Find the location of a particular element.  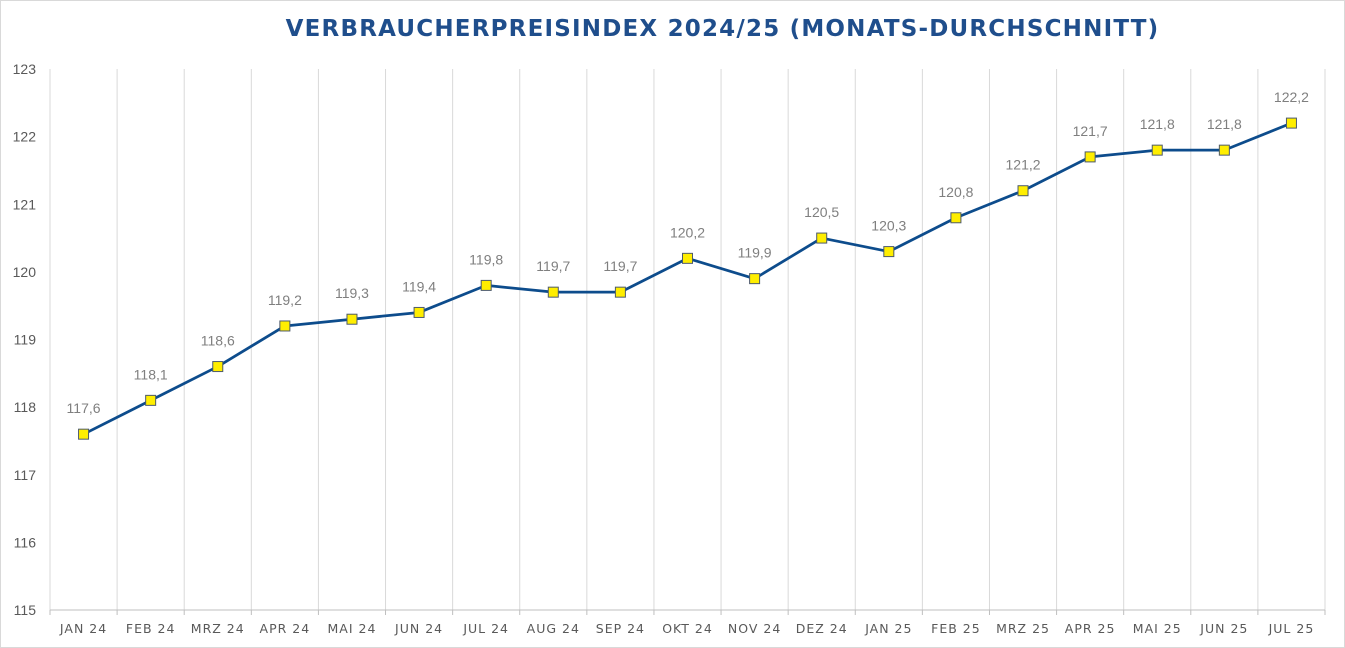

x-tick-label: FEB 25 is located at coordinates (956, 628).